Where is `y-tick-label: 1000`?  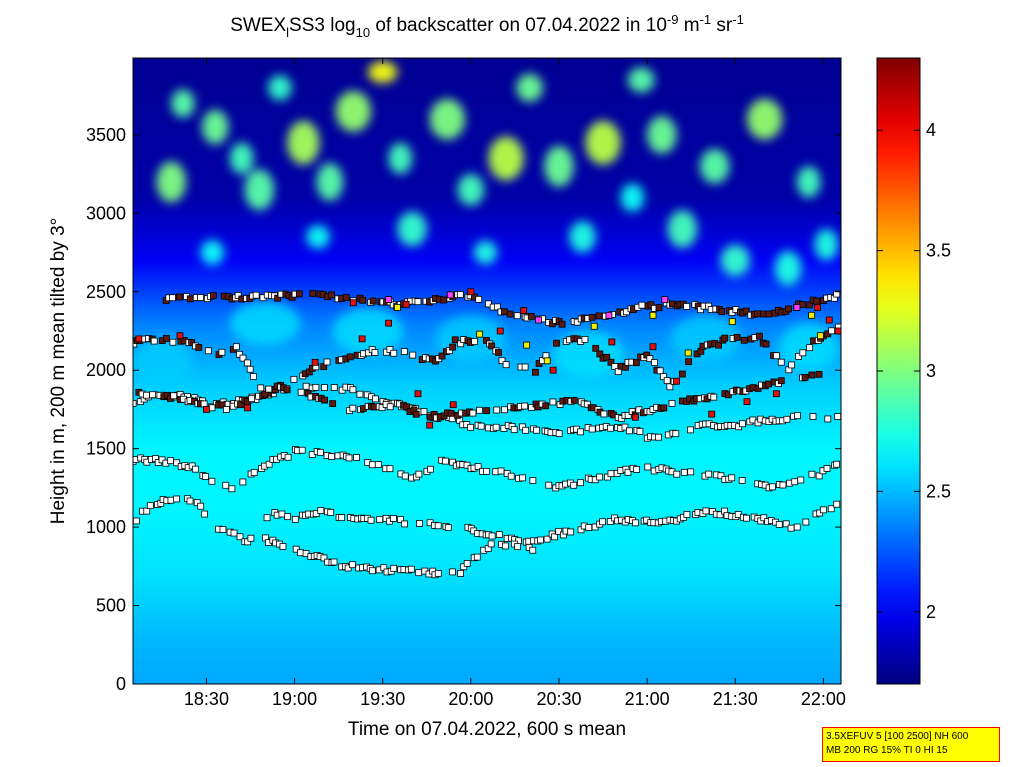 y-tick-label: 1000 is located at coordinates (106, 527).